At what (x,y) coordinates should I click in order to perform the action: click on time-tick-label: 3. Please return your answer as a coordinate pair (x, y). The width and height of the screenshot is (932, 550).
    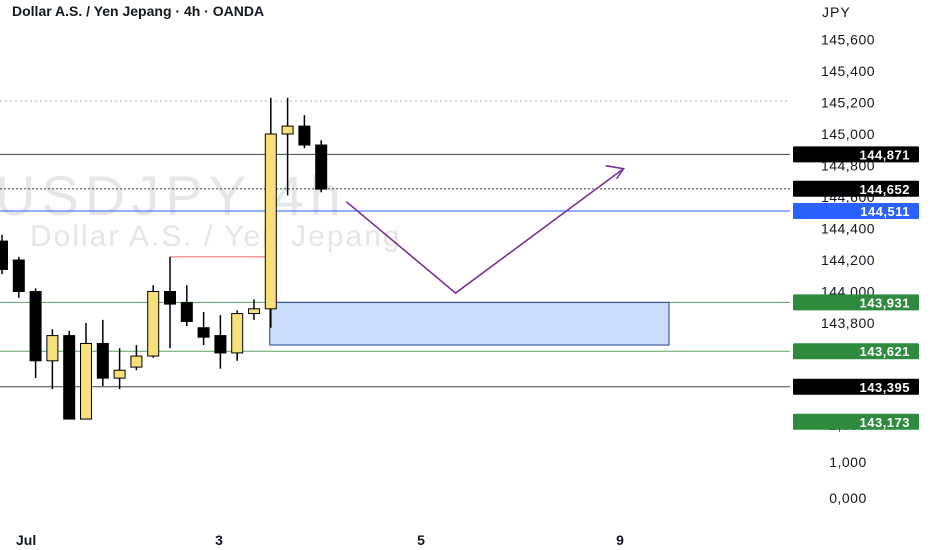
    Looking at the image, I should click on (219, 540).